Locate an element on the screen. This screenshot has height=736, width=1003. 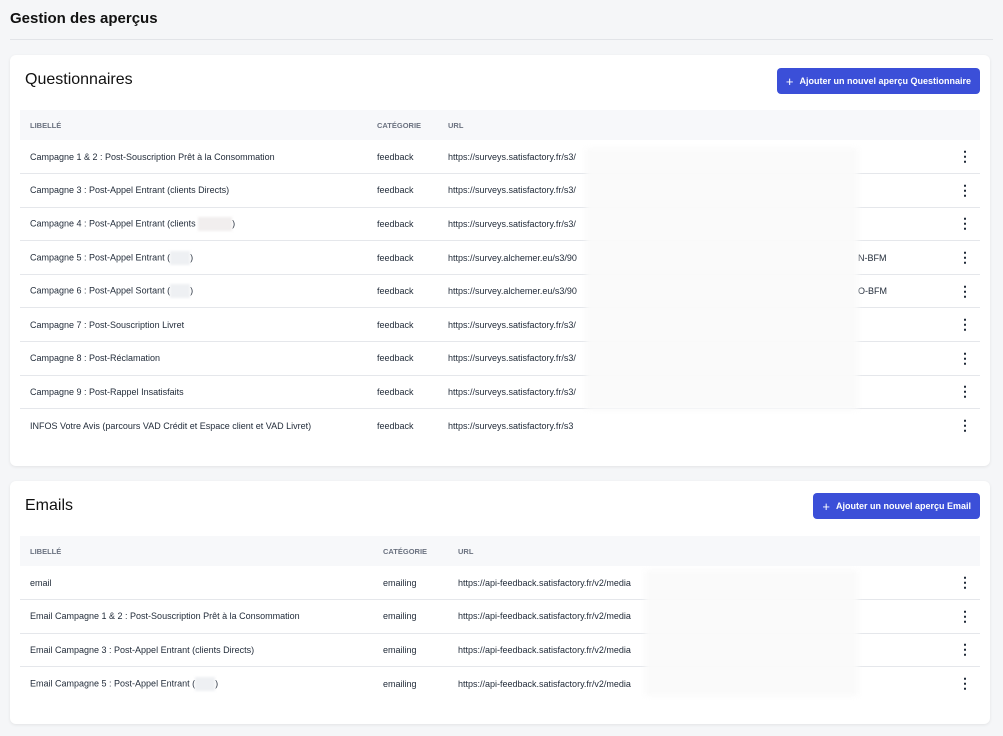
row-label: Campagne 6 : Post-Appel Sortant () is located at coordinates (198, 291).